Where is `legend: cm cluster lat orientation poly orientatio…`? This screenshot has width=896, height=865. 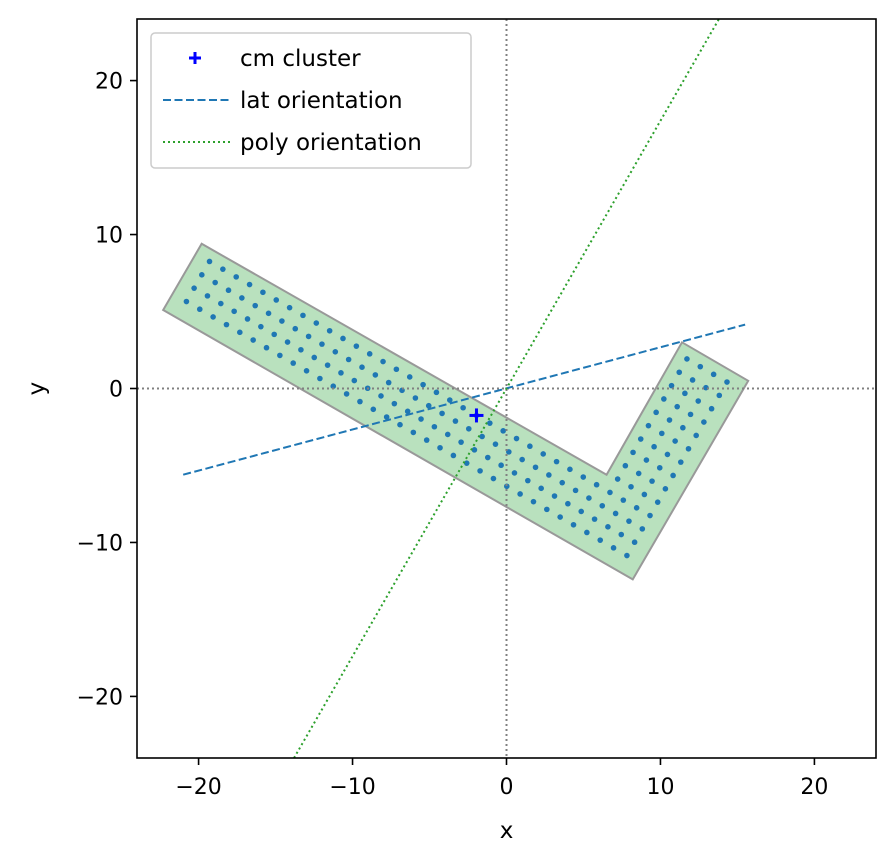 legend: cm cluster lat orientation poly orientatio… is located at coordinates (311, 100).